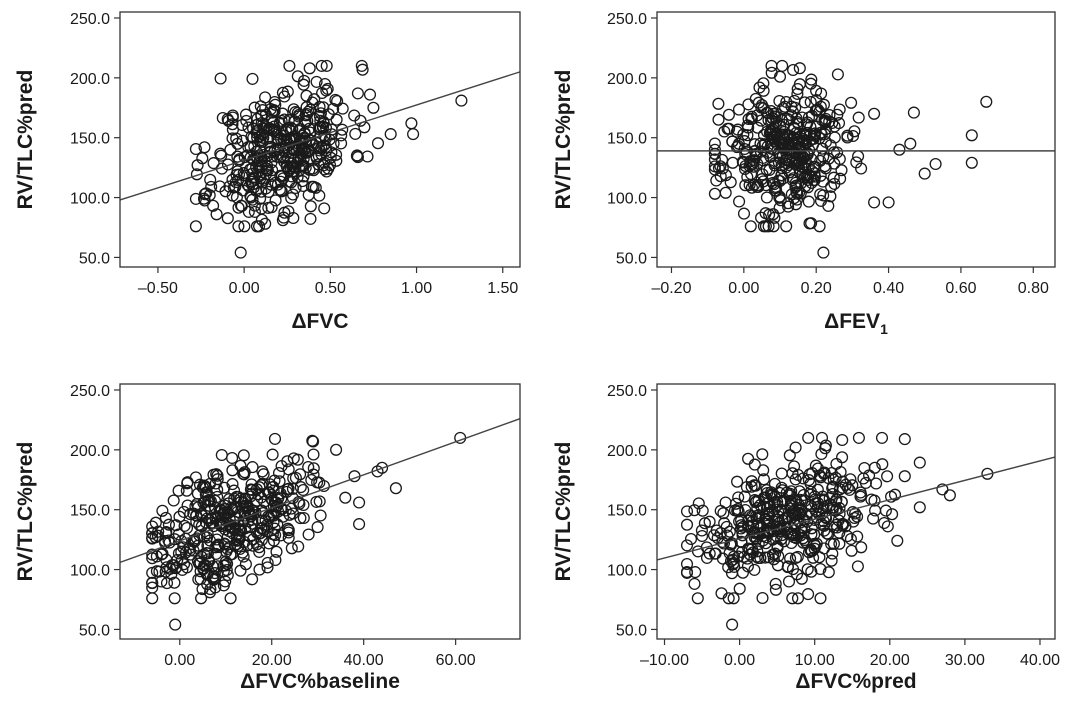 The image size is (1065, 702). What do you see at coordinates (627, 79) in the screenshot?
I see `y-tick-label: 200.0` at bounding box center [627, 79].